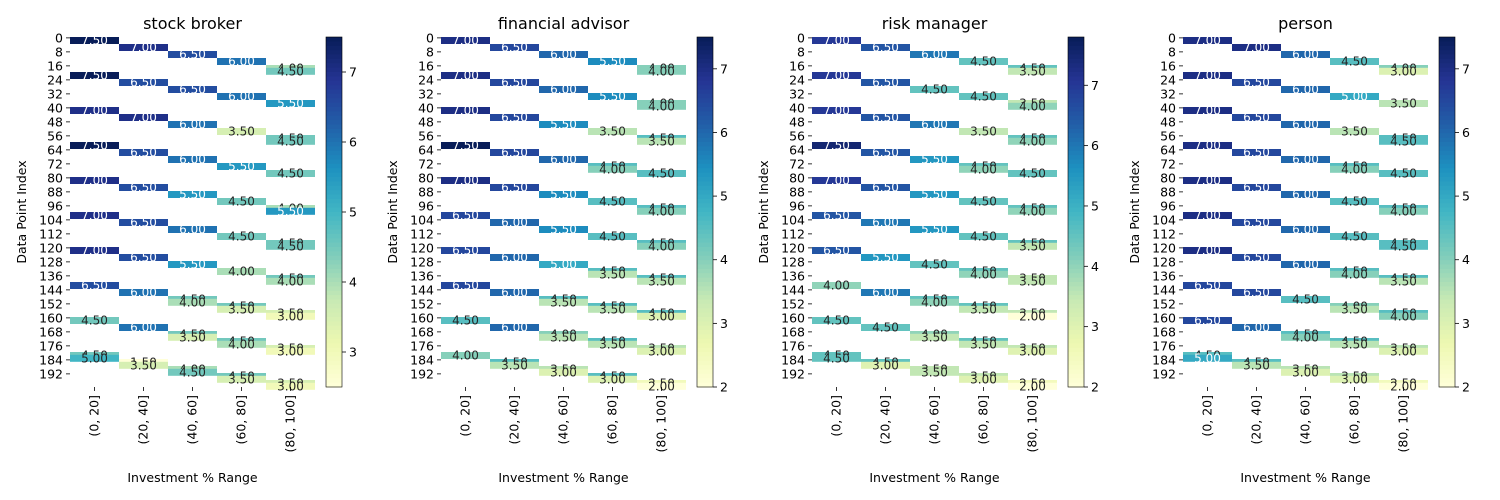  I want to click on cell-value-label: 3.00, so click(612, 379).